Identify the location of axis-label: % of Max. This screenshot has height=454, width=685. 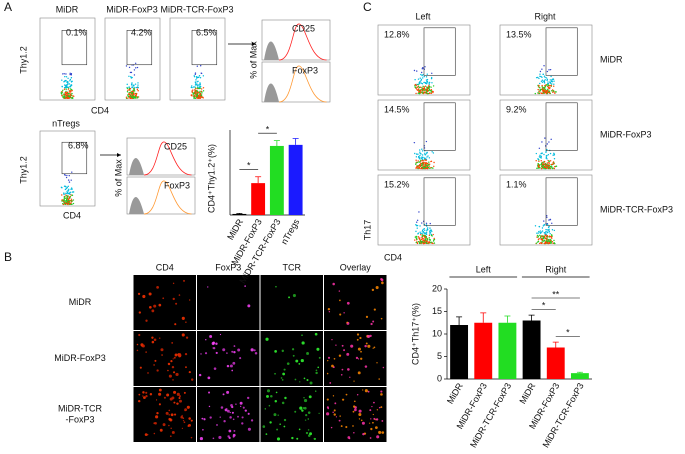
(253, 60).